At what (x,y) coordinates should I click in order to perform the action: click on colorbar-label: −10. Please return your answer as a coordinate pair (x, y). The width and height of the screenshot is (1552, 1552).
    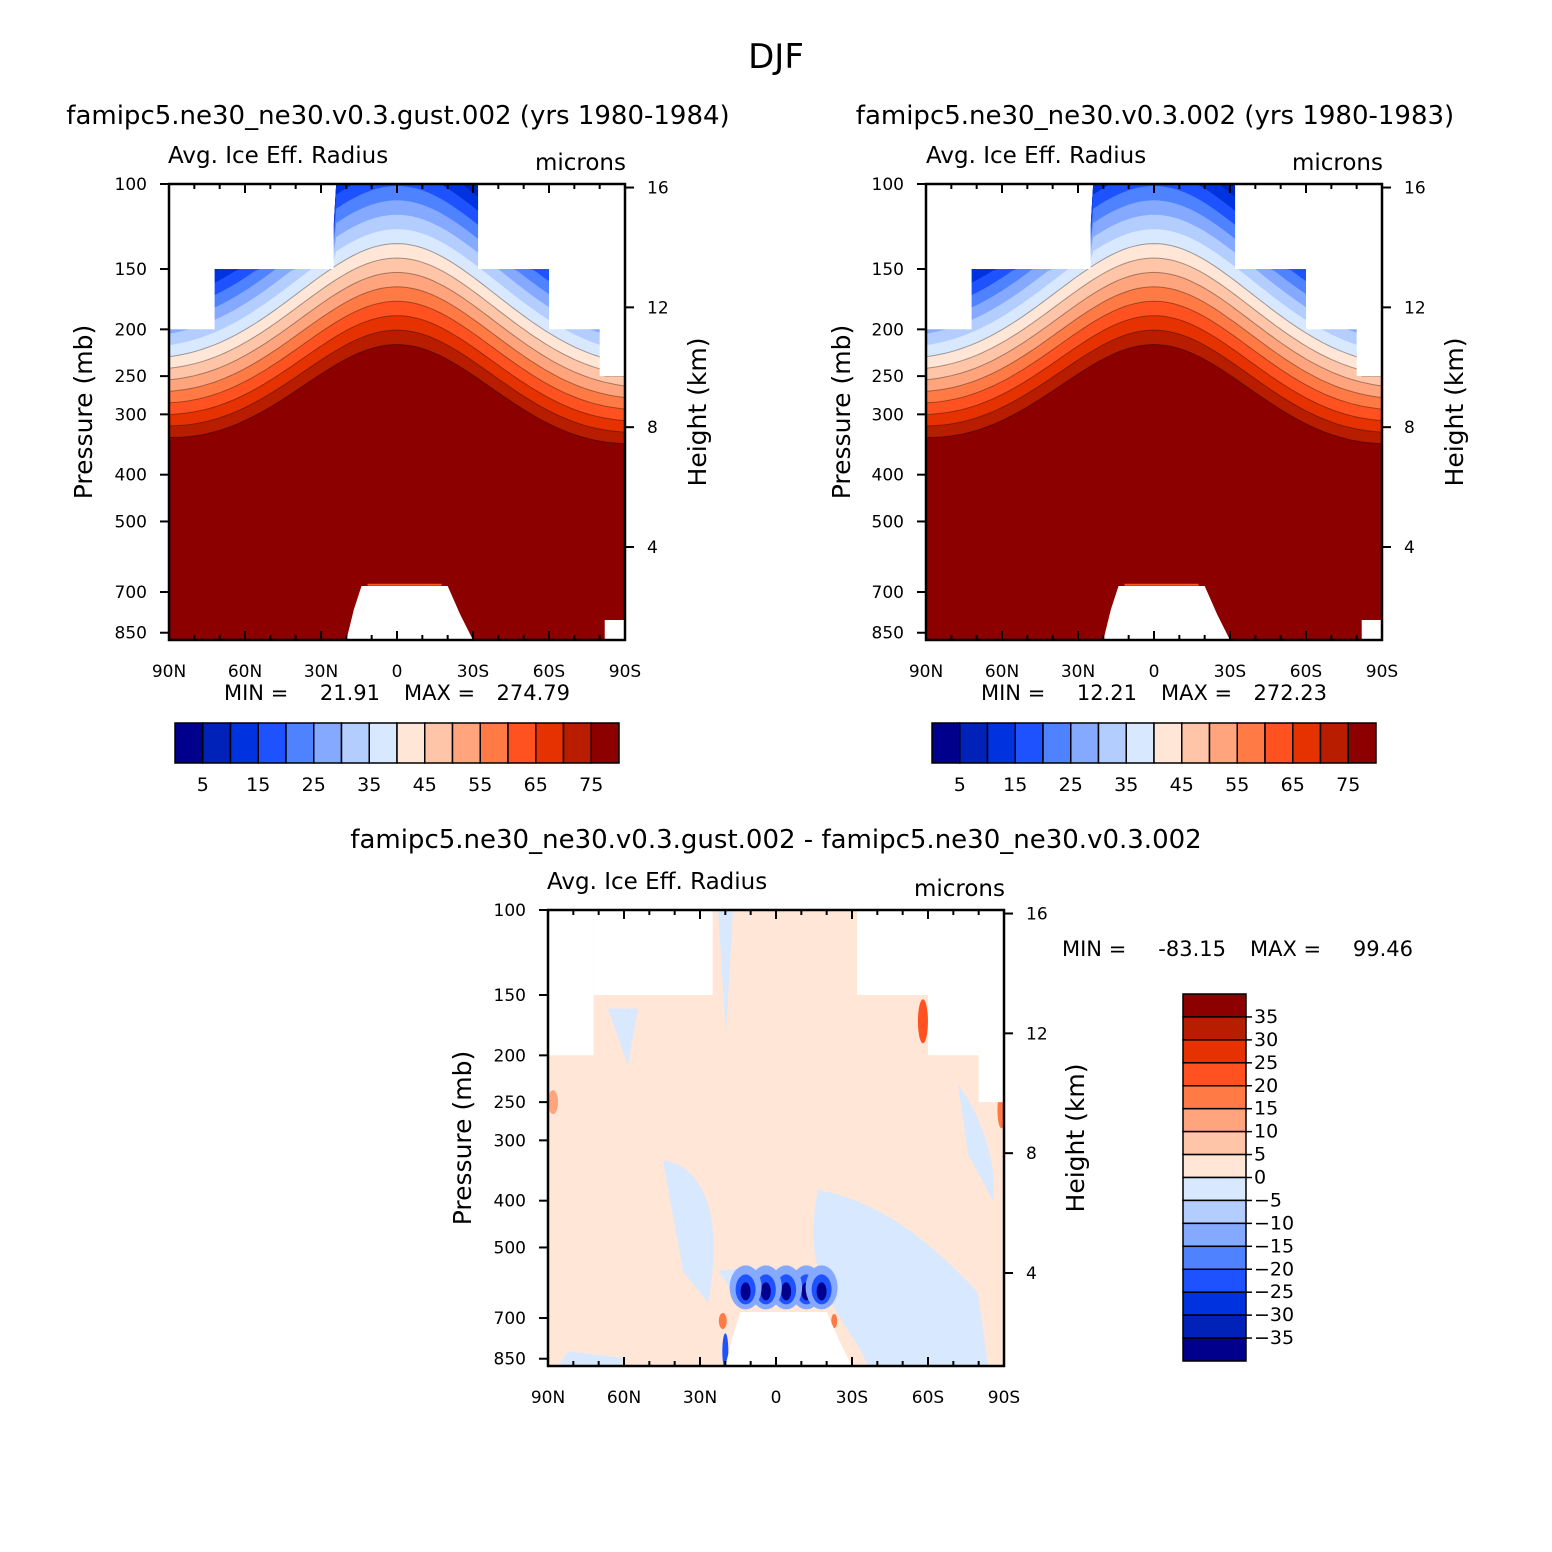
    Looking at the image, I should click on (1274, 1223).